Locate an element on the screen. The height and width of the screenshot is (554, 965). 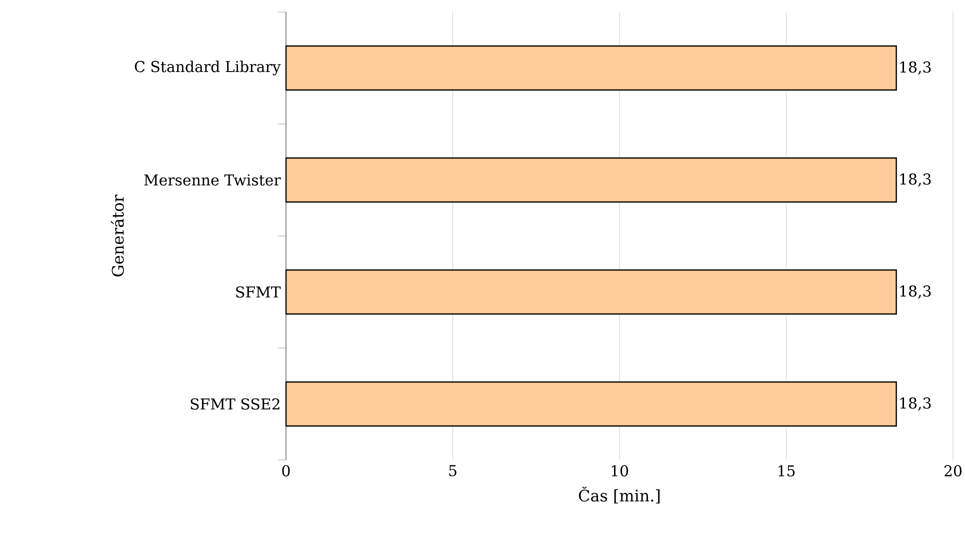
y-tick-label: Mersenne Twister is located at coordinates (212, 180).